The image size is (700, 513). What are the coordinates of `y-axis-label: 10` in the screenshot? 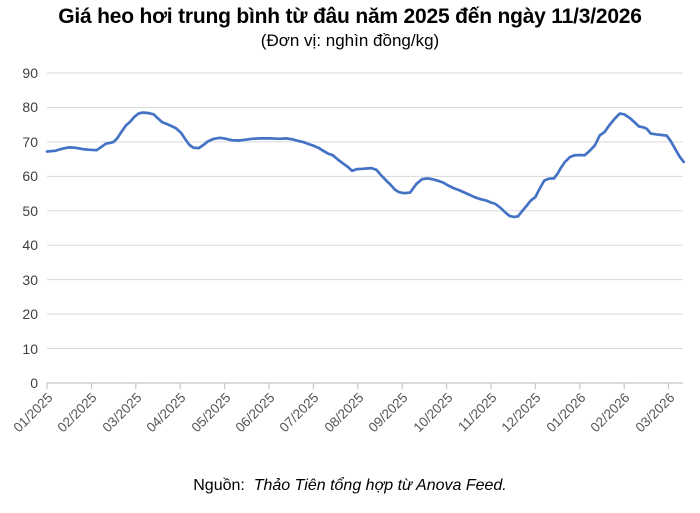 It's located at (30, 348).